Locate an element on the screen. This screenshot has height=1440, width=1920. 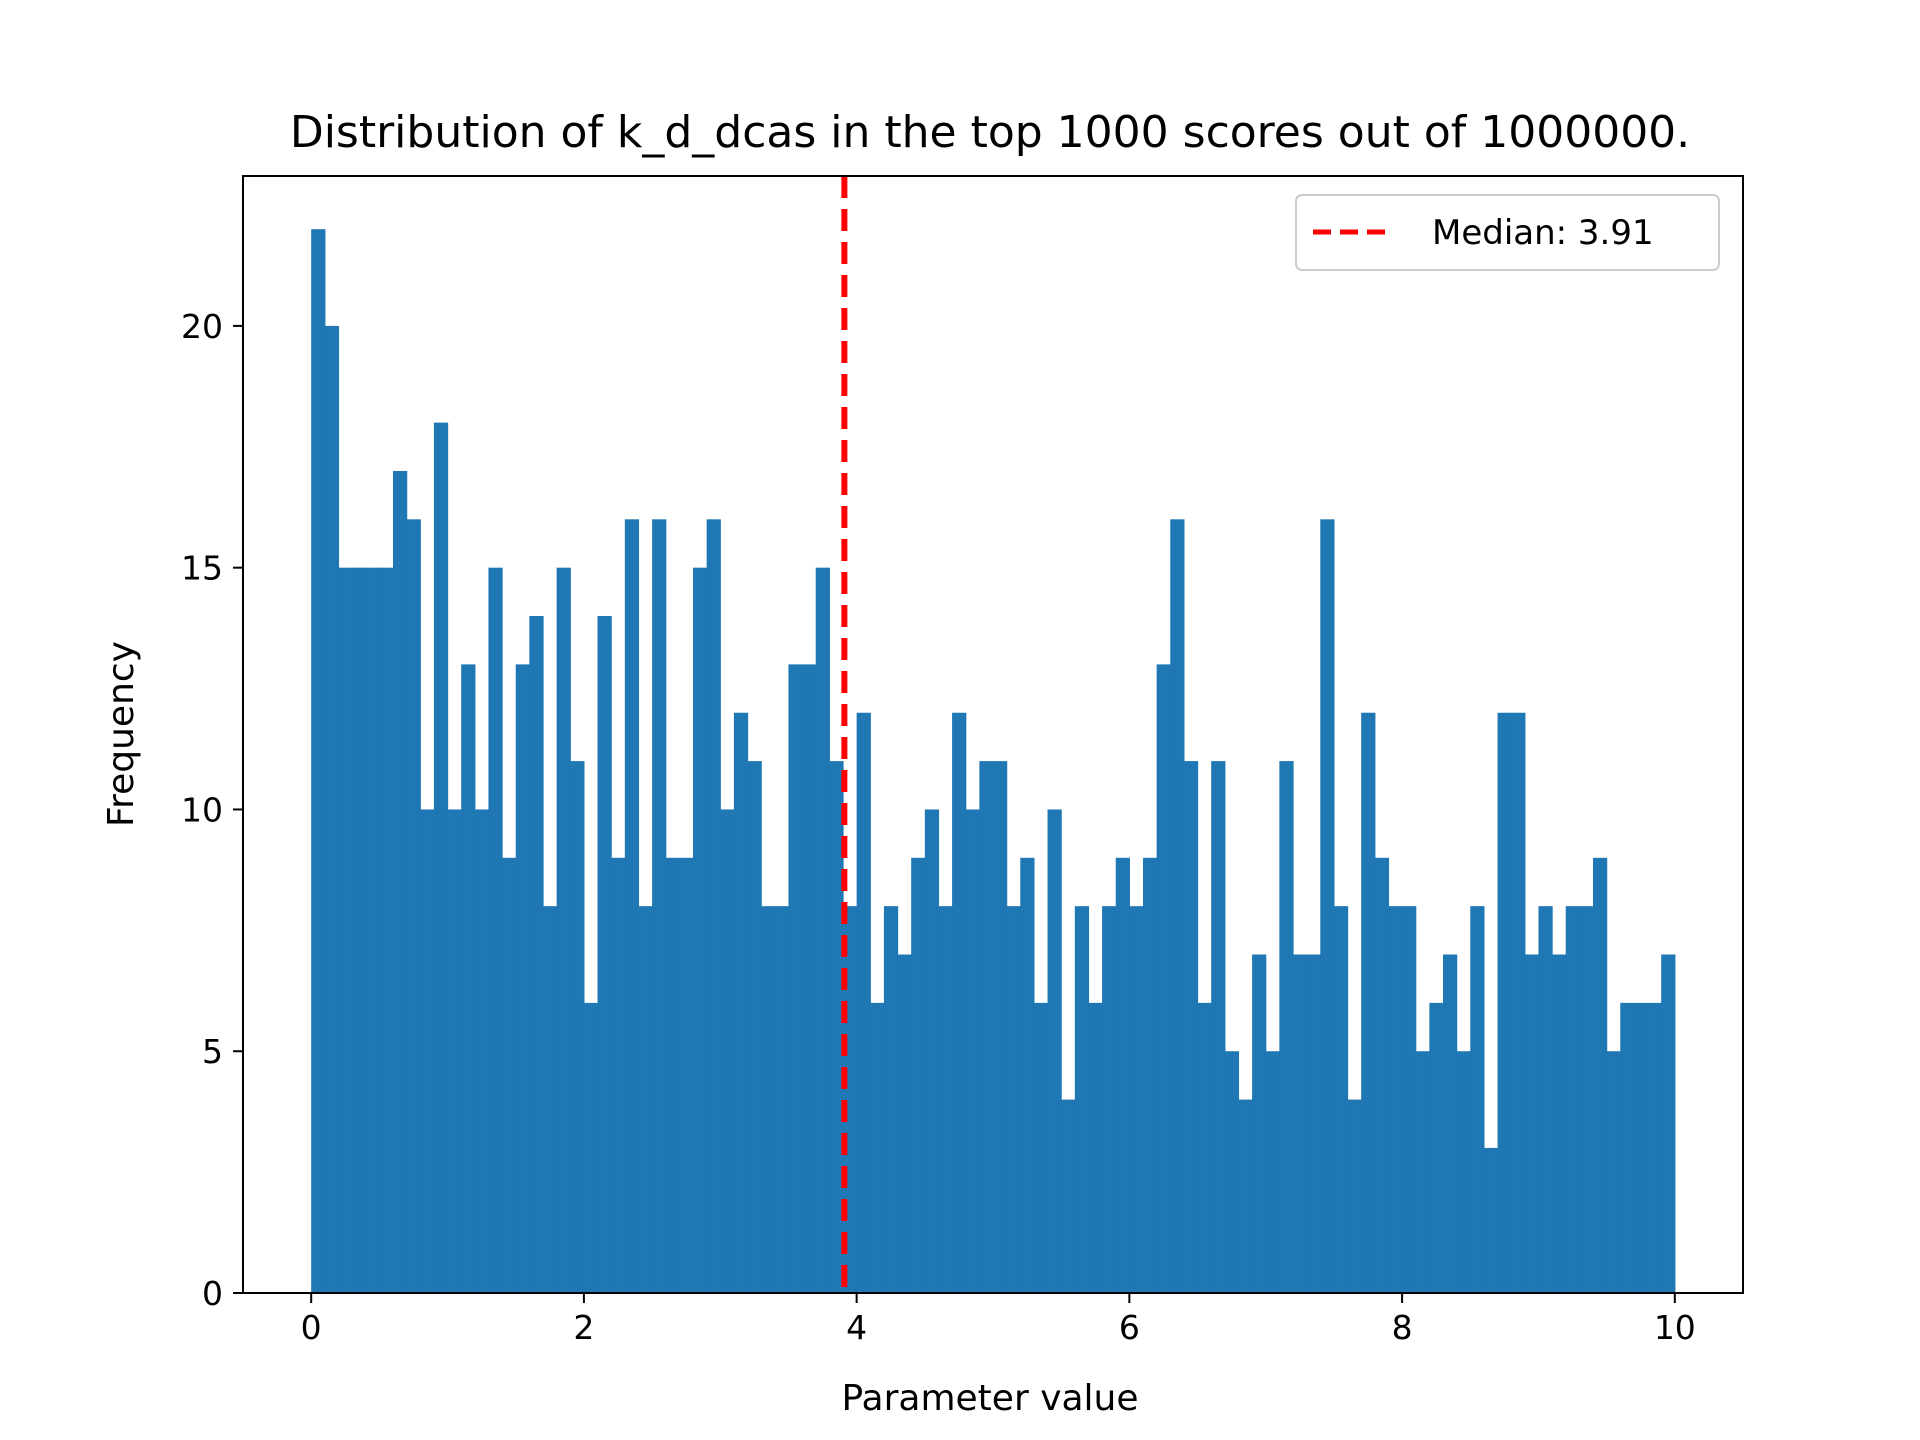
x-axis-label: Parameter value is located at coordinates (989, 1398).